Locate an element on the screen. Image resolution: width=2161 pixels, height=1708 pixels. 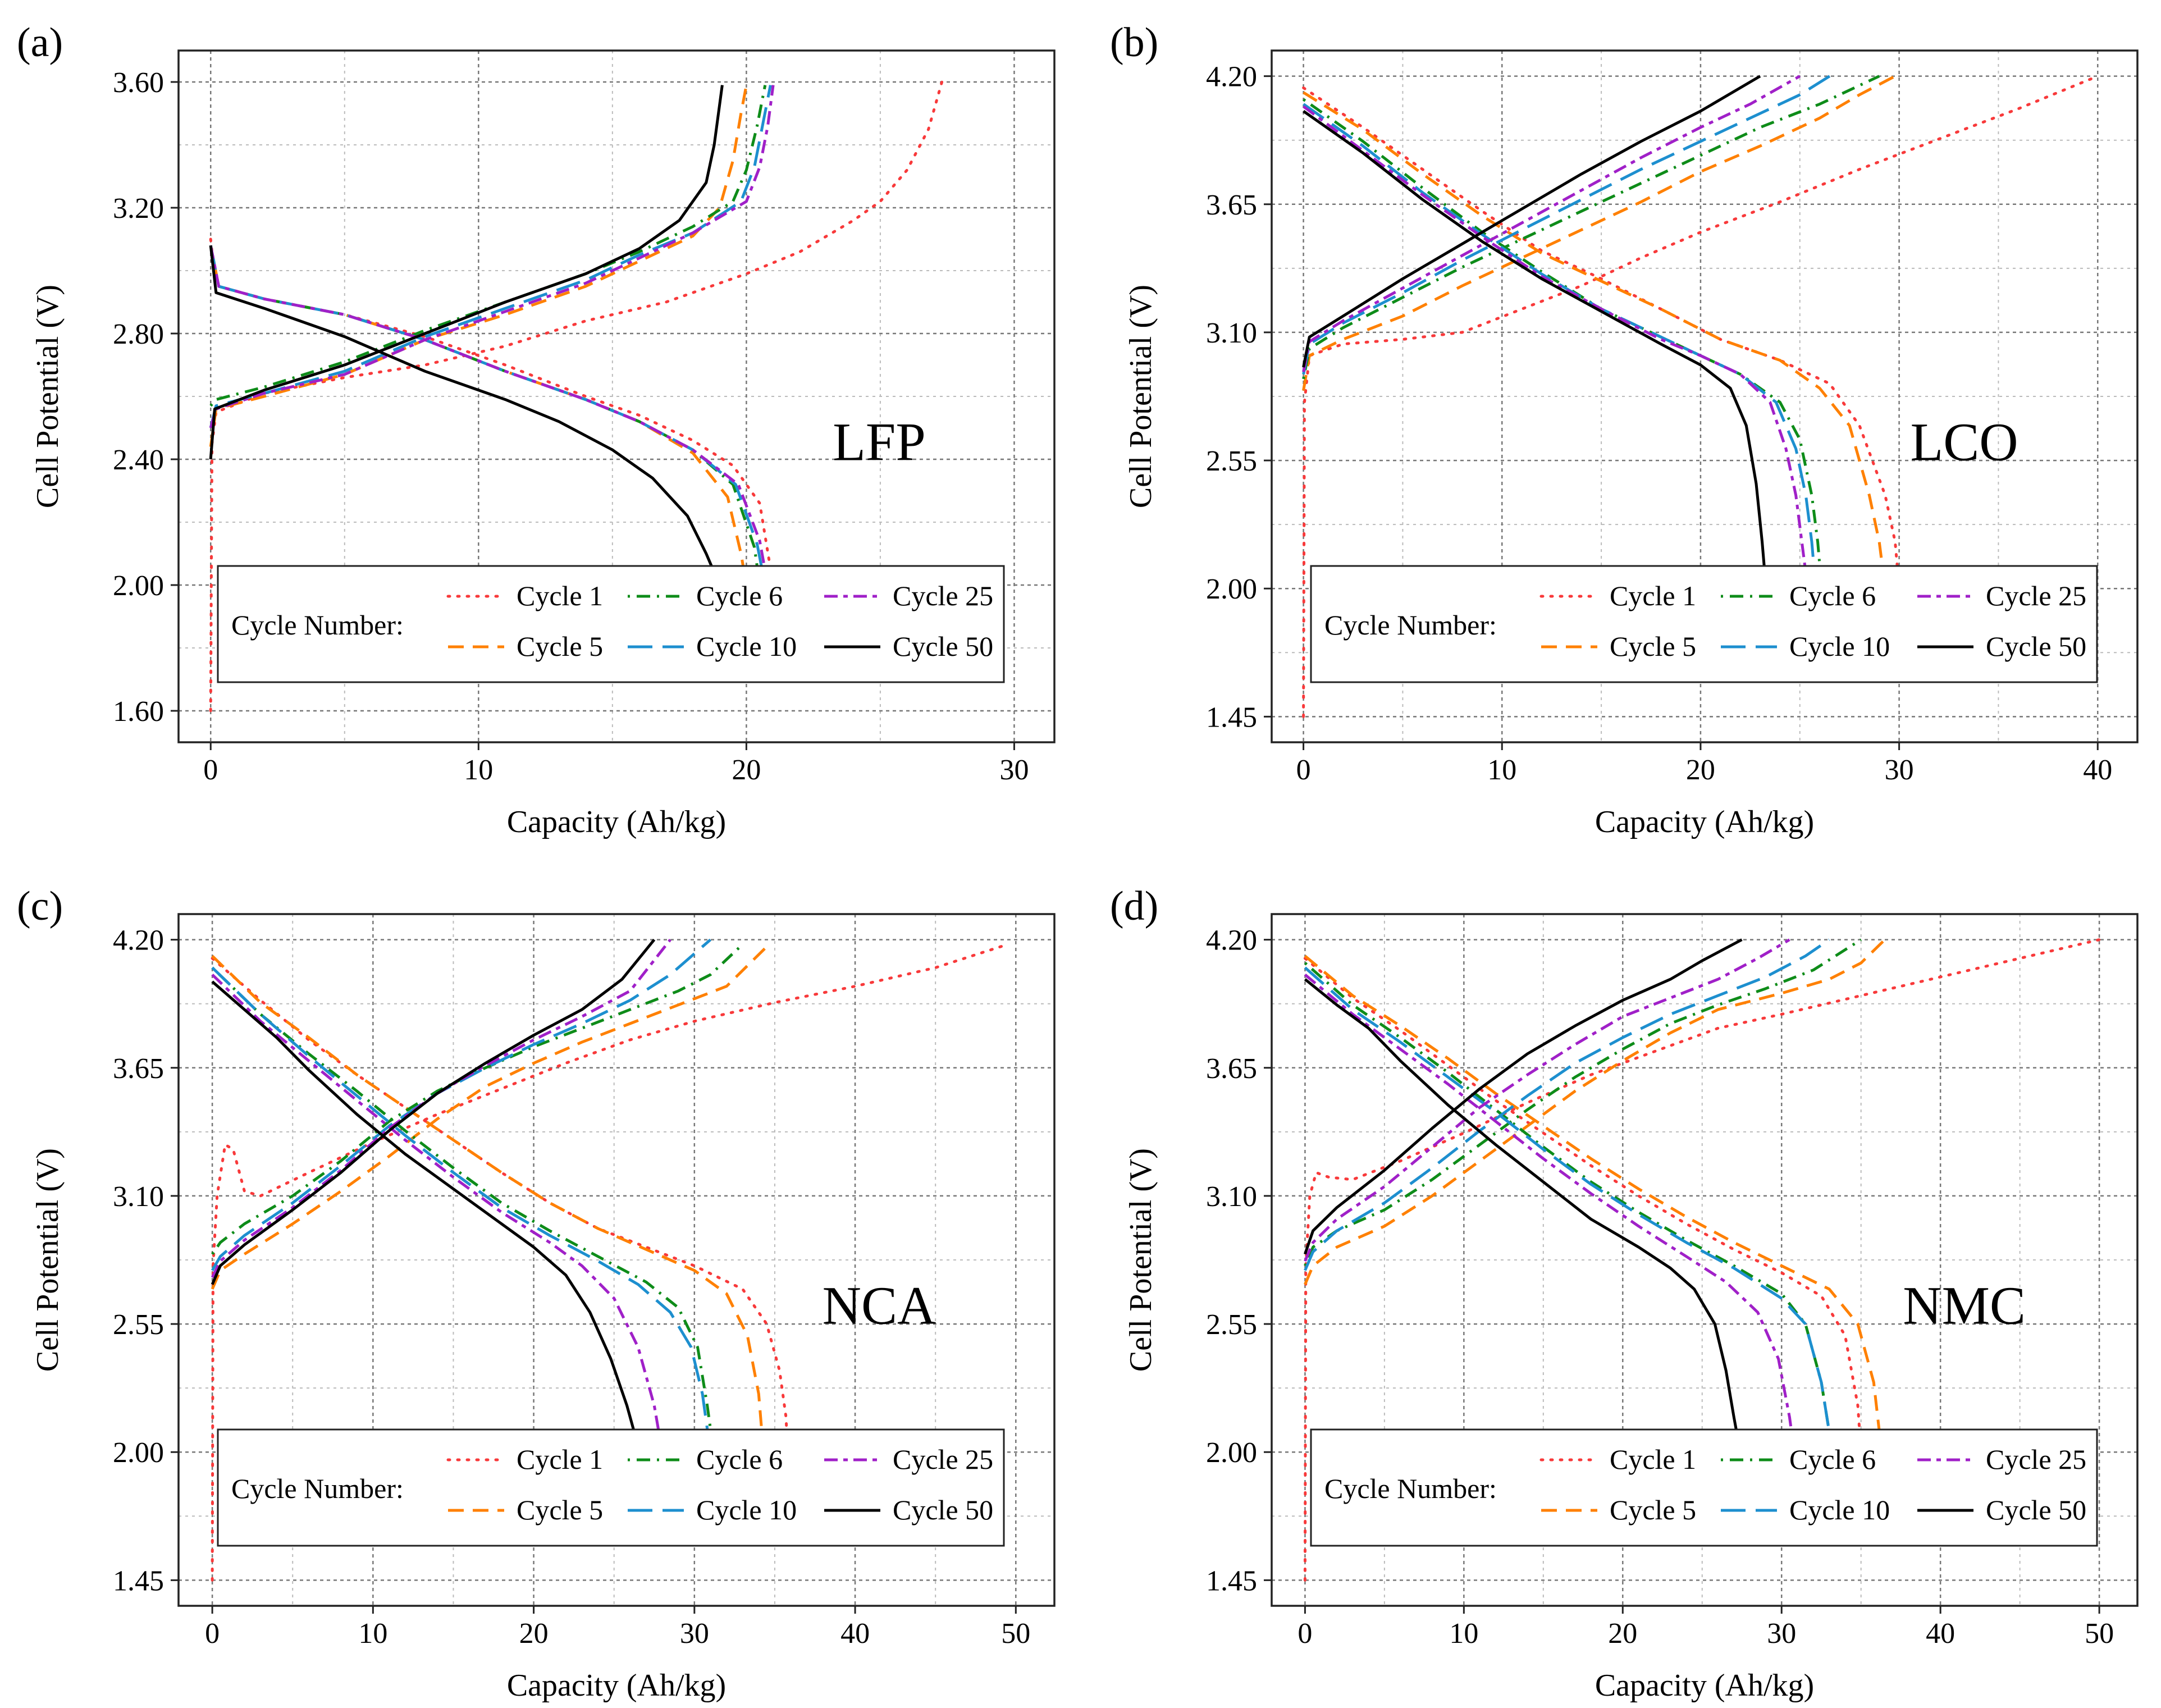
panel-label: (d) is located at coordinates (1134, 906).